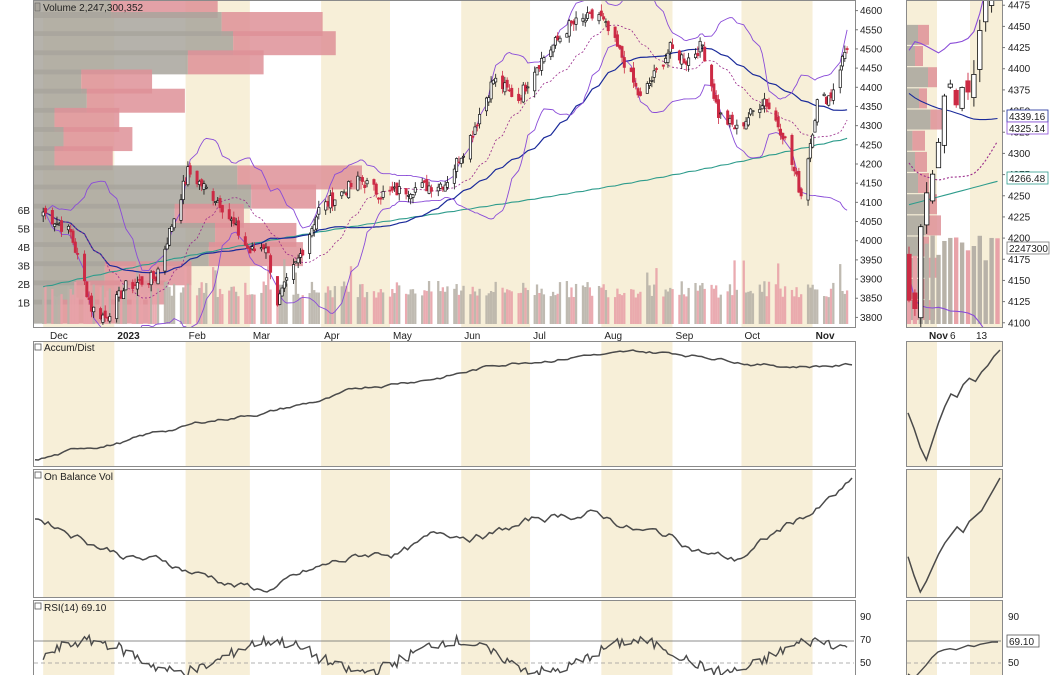  I want to click on volume-legend-label: Volume 2,247,300,352, so click(93, 8).